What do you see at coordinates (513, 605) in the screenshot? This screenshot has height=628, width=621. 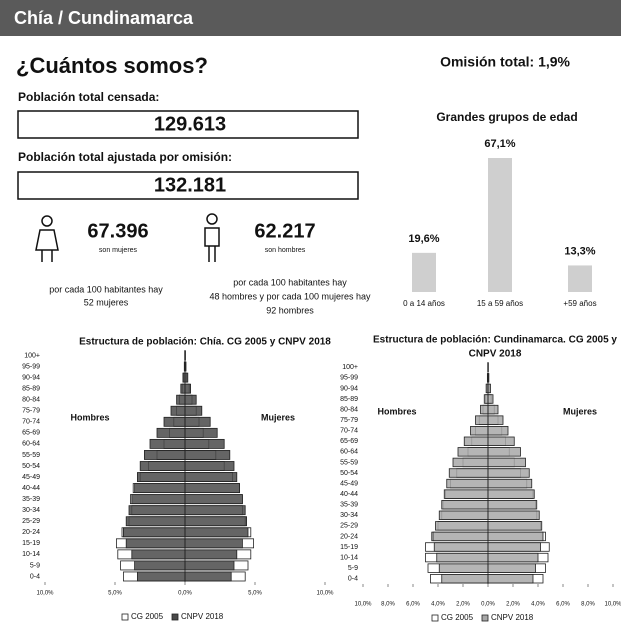 I see `x-tick-label: 2,0%` at bounding box center [513, 605].